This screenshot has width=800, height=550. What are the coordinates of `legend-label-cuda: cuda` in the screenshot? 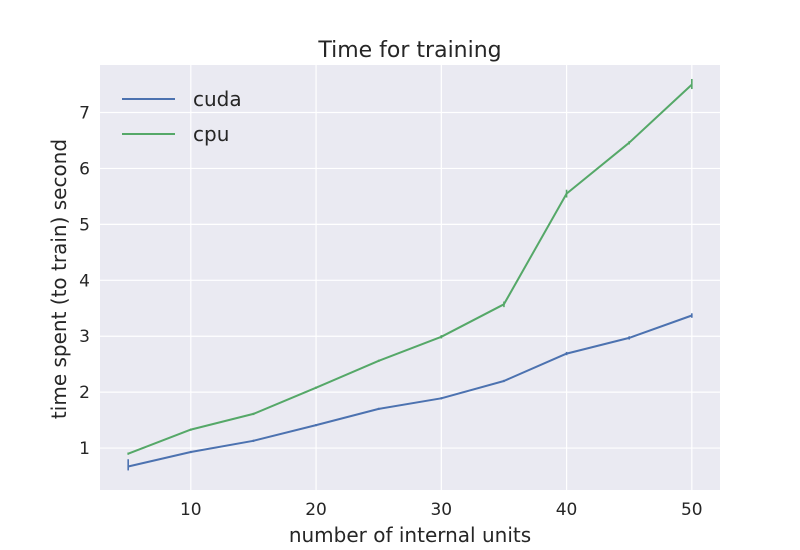 It's located at (217, 99).